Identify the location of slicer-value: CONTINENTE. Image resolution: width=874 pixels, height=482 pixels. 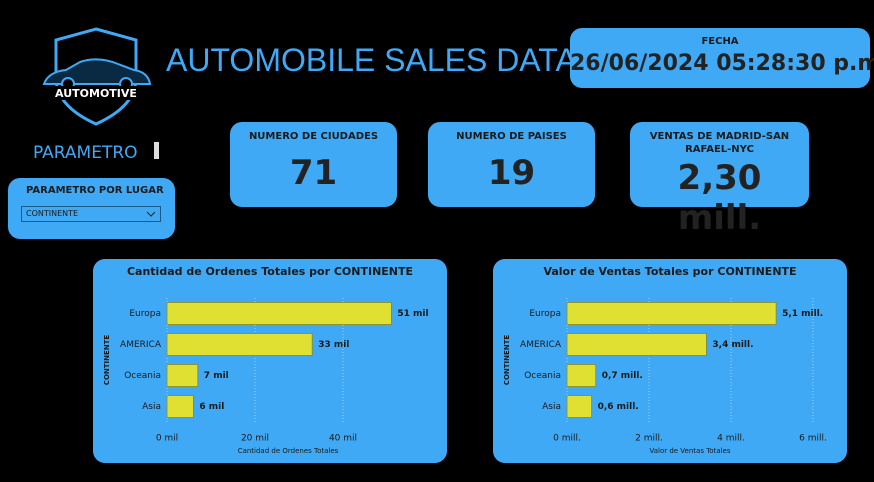
(52, 213).